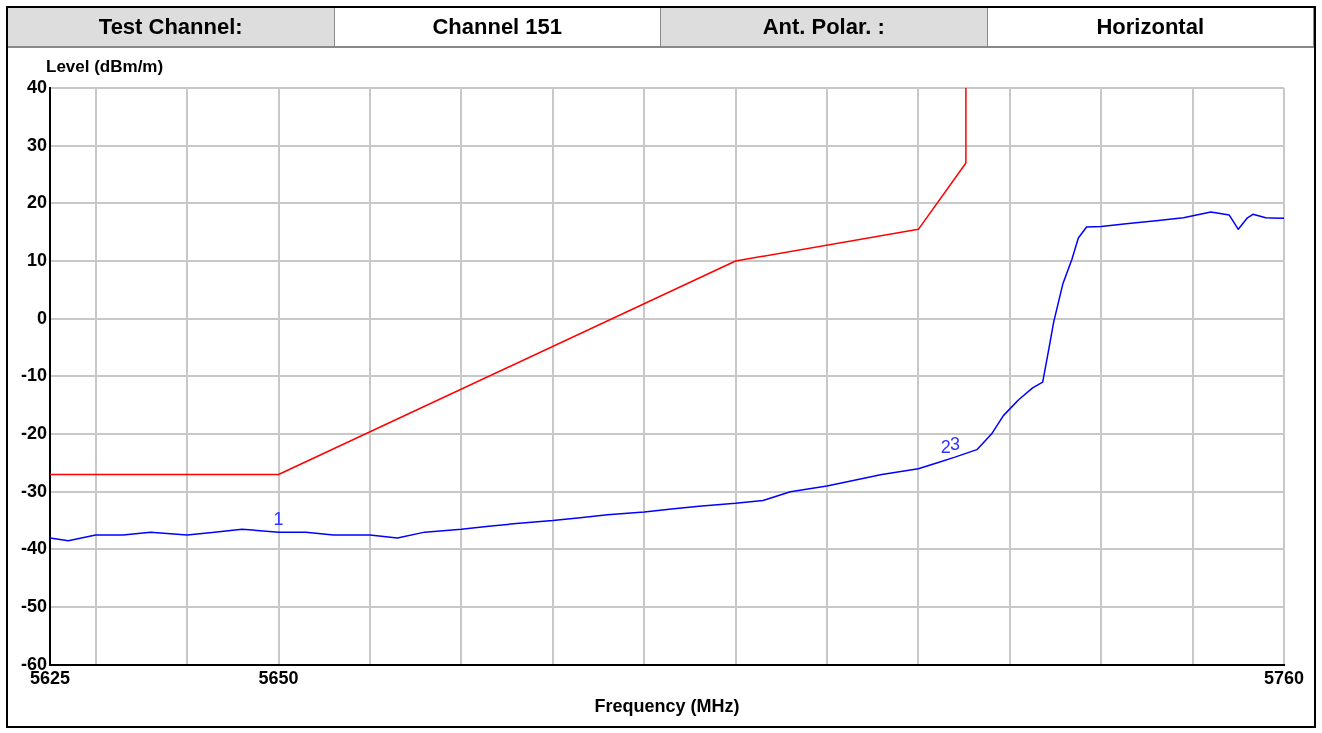  Describe the element at coordinates (824, 27) in the screenshot. I see `text: Ant. Polar. :` at that location.